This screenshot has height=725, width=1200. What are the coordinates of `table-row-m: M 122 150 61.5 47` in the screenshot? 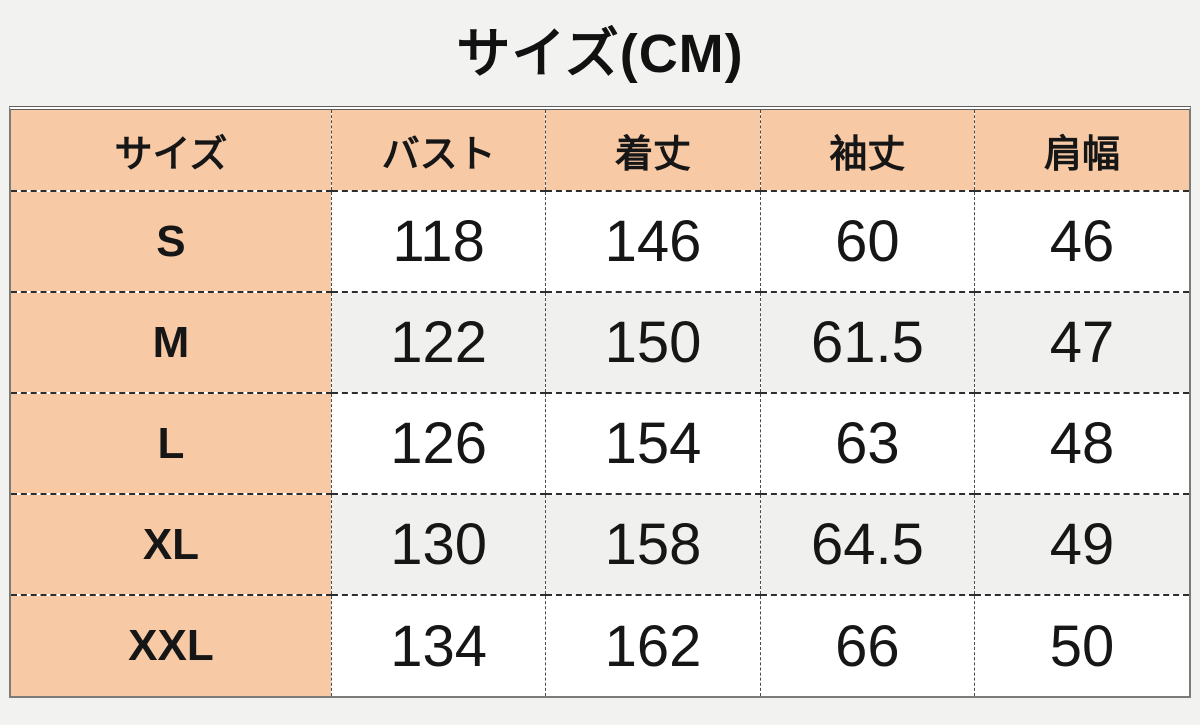 It's located at (600, 342).